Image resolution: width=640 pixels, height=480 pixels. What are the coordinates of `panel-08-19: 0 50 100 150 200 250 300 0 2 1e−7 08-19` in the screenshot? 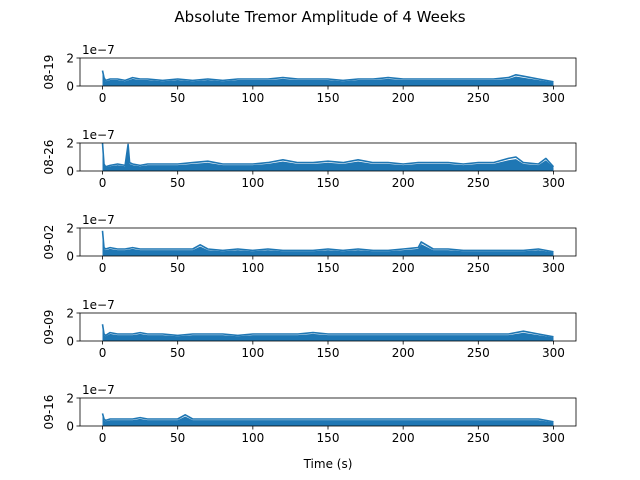 It's located at (309, 74).